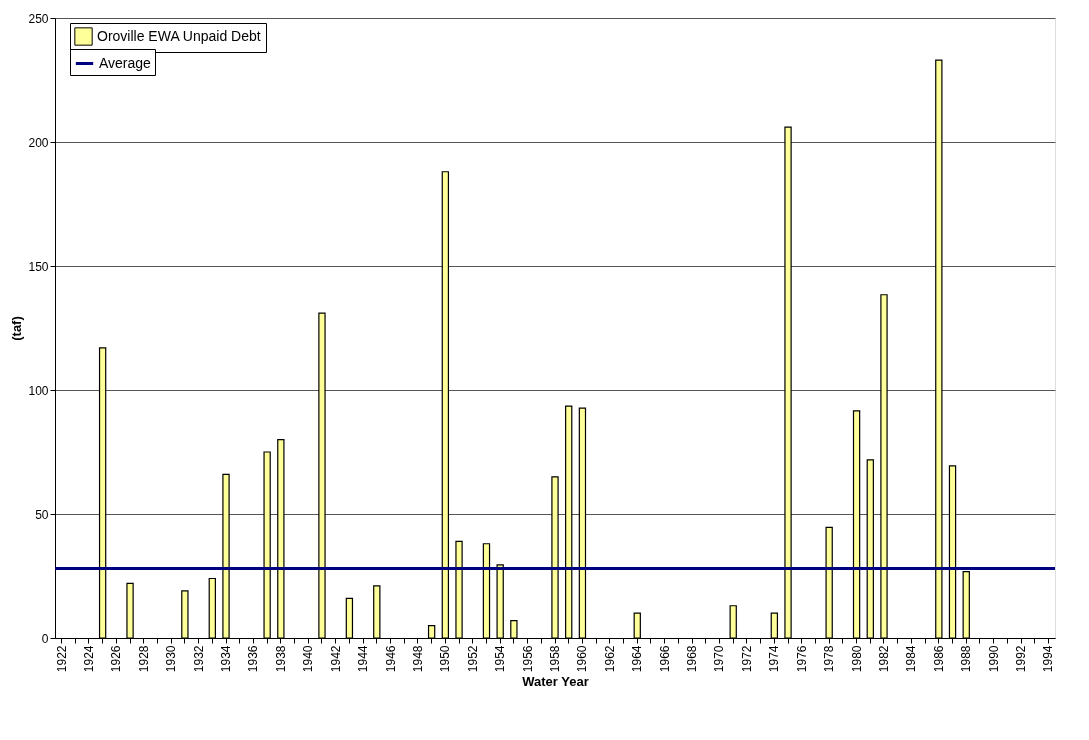 Image resolution: width=1089 pixels, height=740 pixels. Describe the element at coordinates (390, 659) in the screenshot. I see `x-tick-label: 1946` at that location.